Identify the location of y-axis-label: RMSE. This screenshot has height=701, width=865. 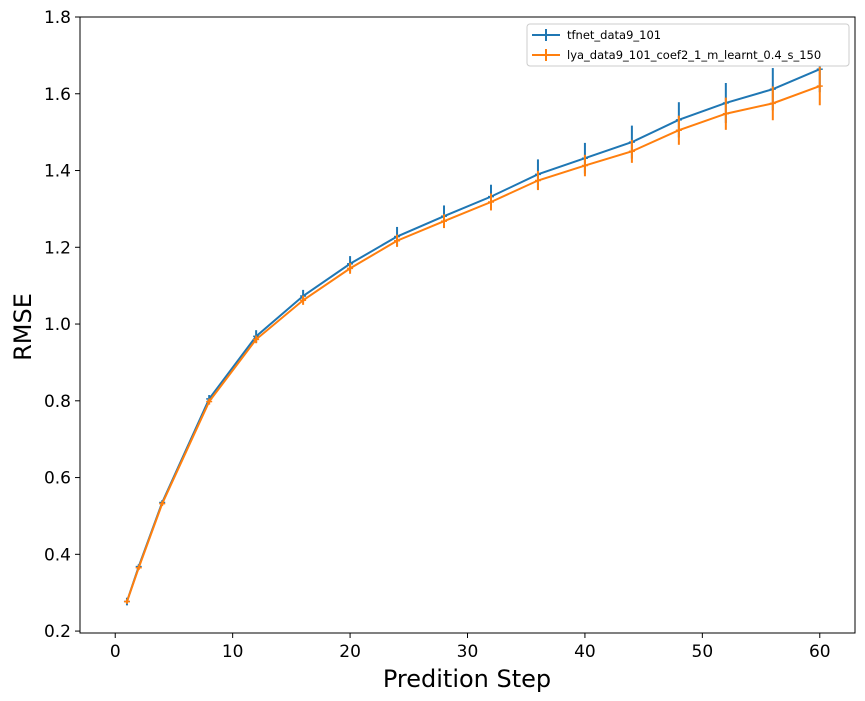
(23, 327).